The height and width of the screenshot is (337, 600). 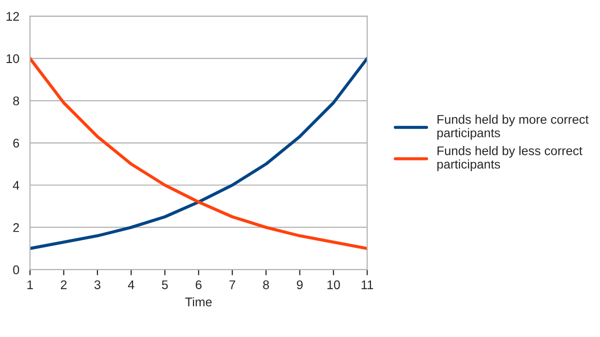 I want to click on x-tick-label: 8, so click(x=266, y=285).